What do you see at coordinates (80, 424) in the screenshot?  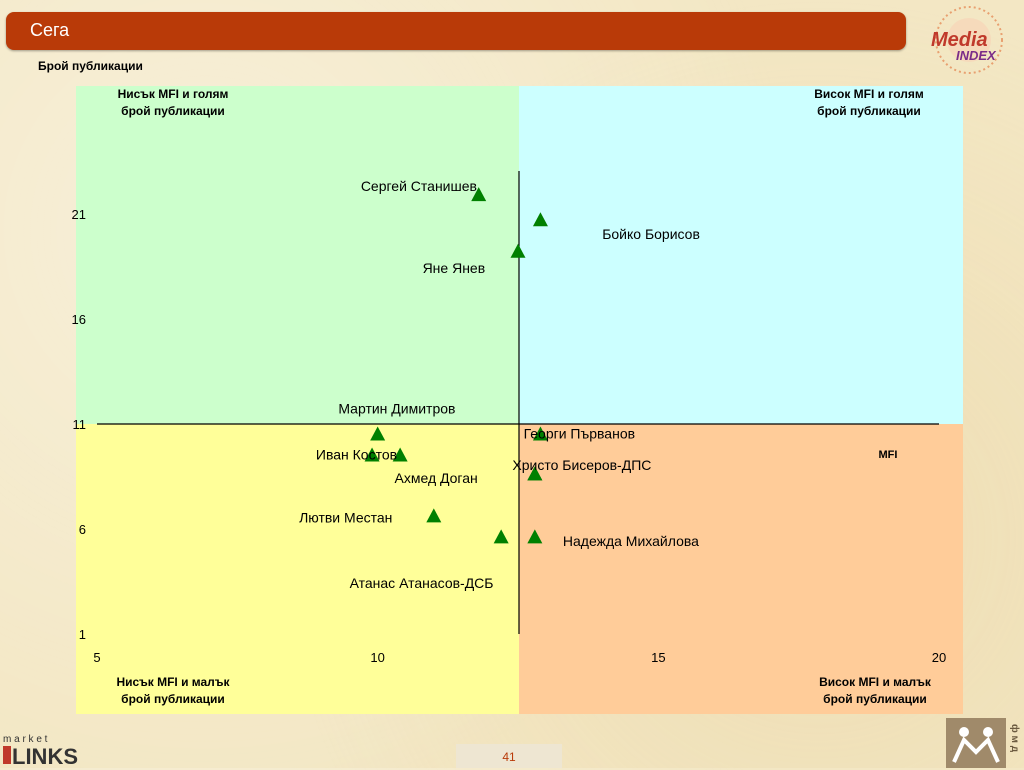 I see `y-tick-label: 11` at bounding box center [80, 424].